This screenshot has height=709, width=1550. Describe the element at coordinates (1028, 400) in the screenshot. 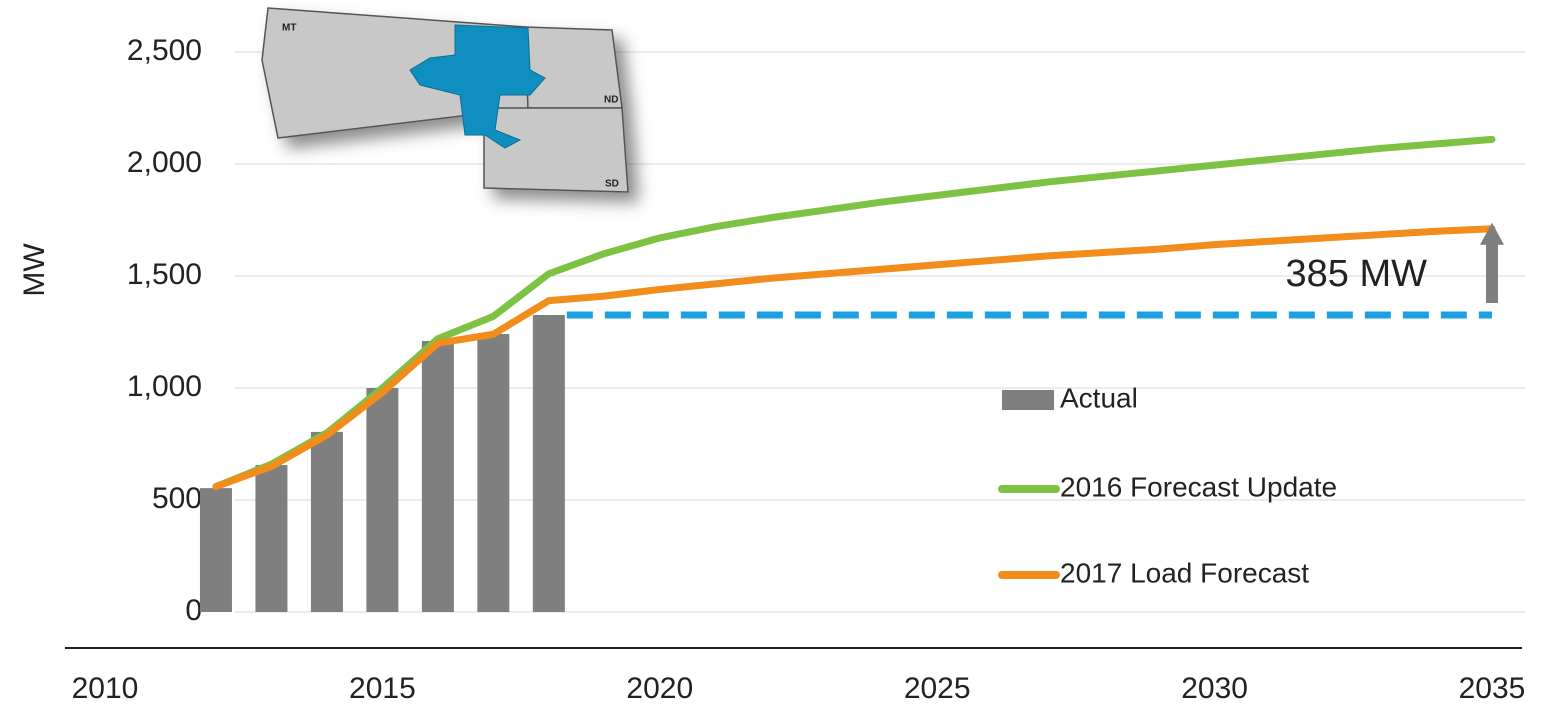

I see `legend-swatch` at that location.